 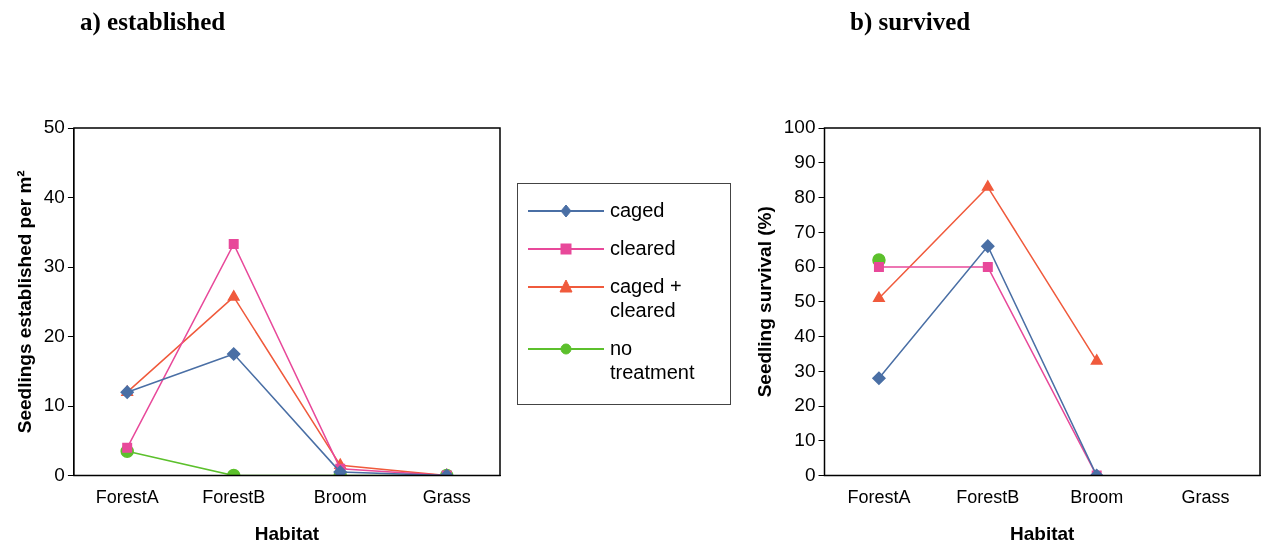 I want to click on chart-title: b) survived, so click(x=910, y=22).